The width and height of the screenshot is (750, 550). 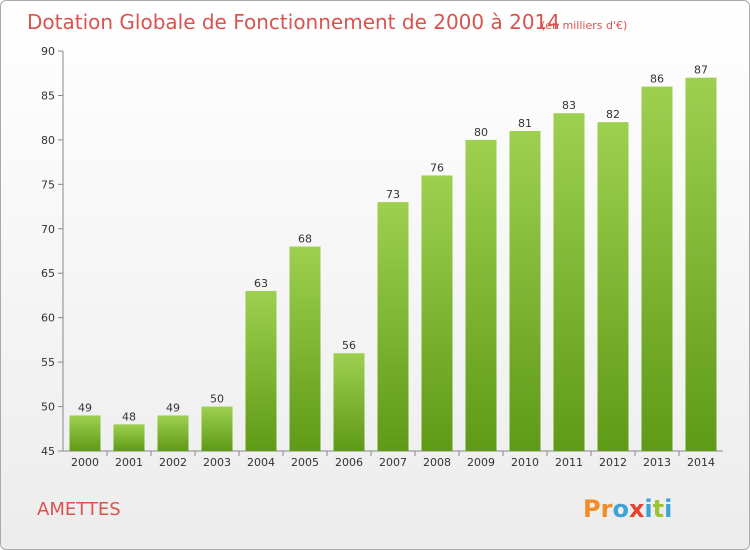 I want to click on x-tick-label: 2012, so click(x=613, y=462).